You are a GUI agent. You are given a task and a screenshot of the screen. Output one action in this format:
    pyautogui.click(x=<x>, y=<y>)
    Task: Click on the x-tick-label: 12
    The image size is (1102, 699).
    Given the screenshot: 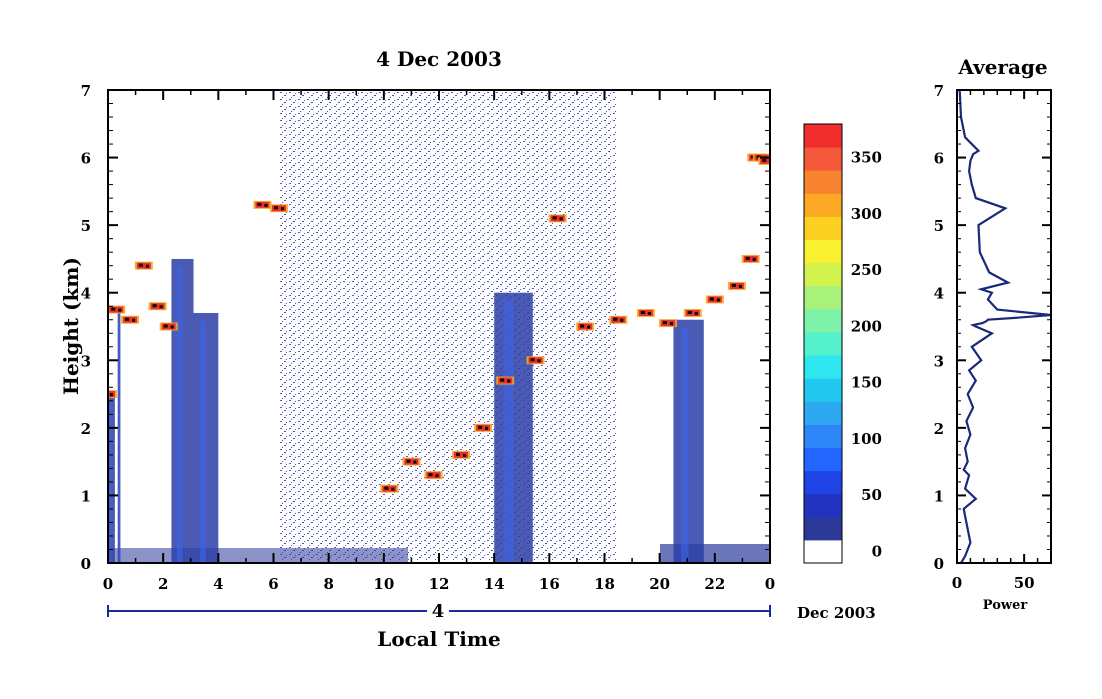 What is the action you would take?
    pyautogui.click(x=439, y=584)
    